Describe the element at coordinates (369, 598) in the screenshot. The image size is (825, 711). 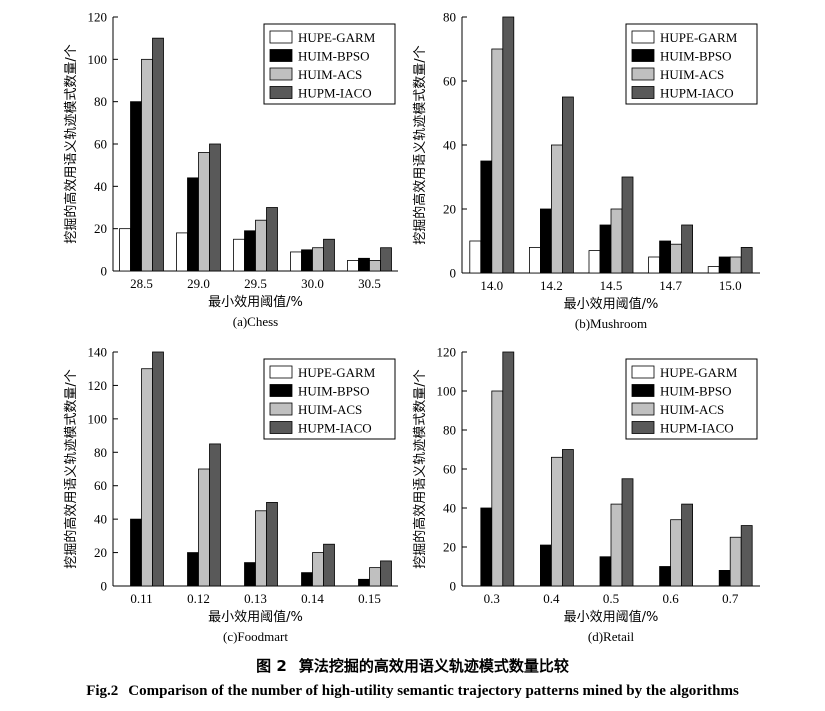
I see `x-tick-label: 0.15` at that location.